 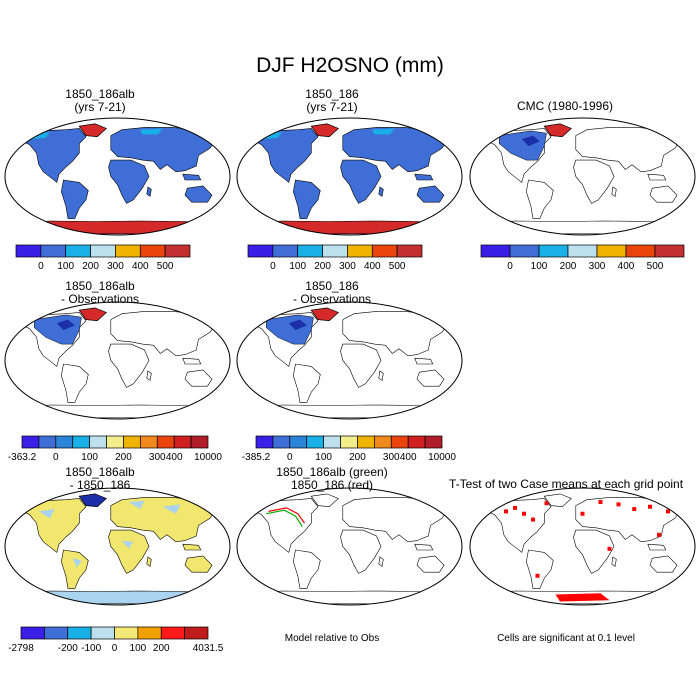 What do you see at coordinates (332, 299) in the screenshot?
I see `panel-title-line: - Observations` at bounding box center [332, 299].